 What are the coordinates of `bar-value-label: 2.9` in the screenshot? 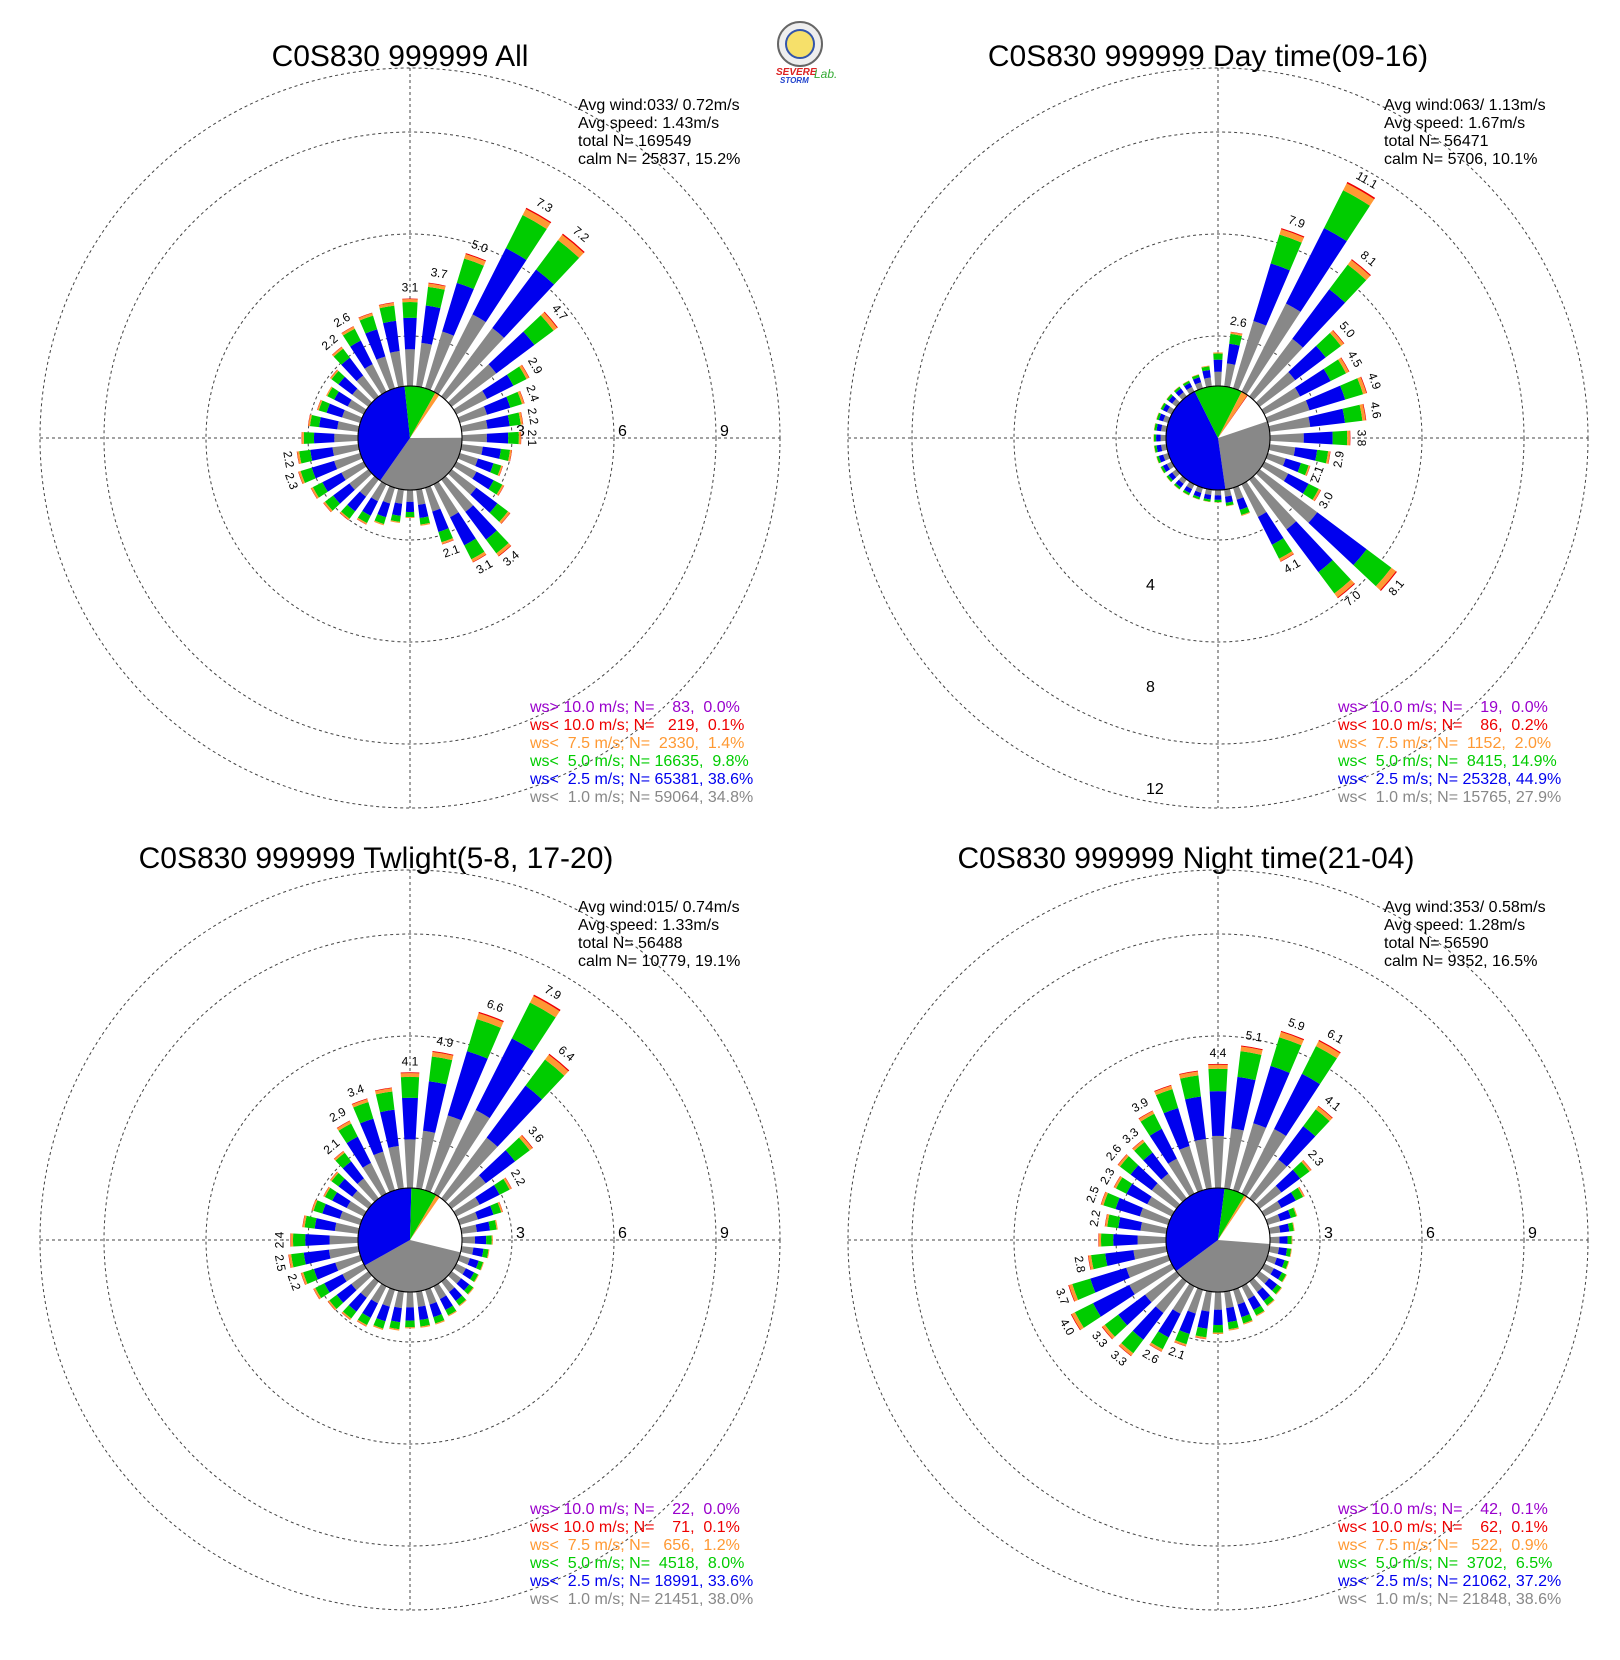 It's located at (1338, 459).